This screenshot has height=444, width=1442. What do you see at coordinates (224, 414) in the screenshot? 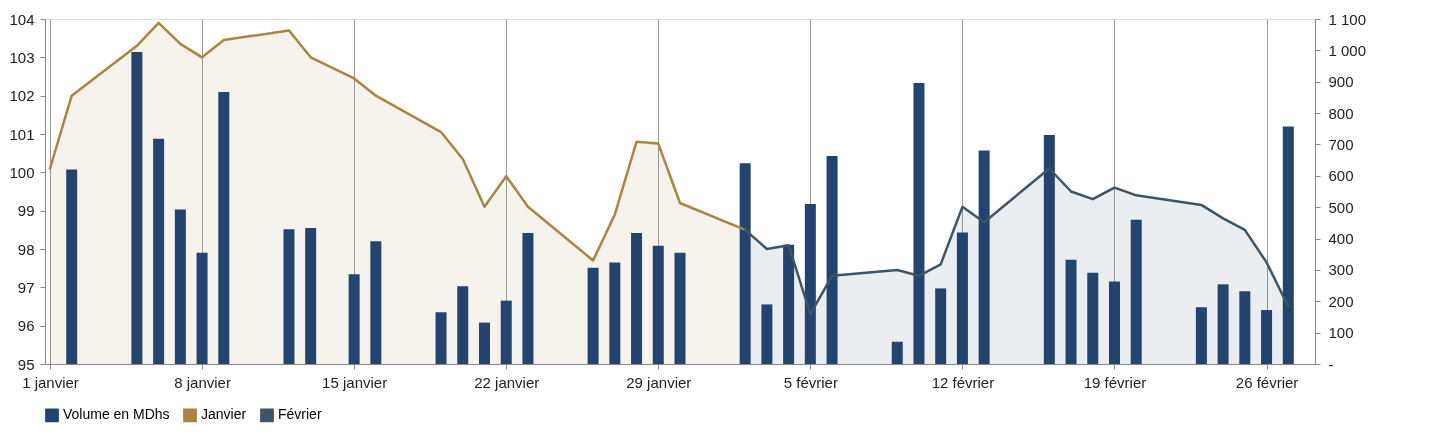
I see `legend-label: Janvier` at bounding box center [224, 414].